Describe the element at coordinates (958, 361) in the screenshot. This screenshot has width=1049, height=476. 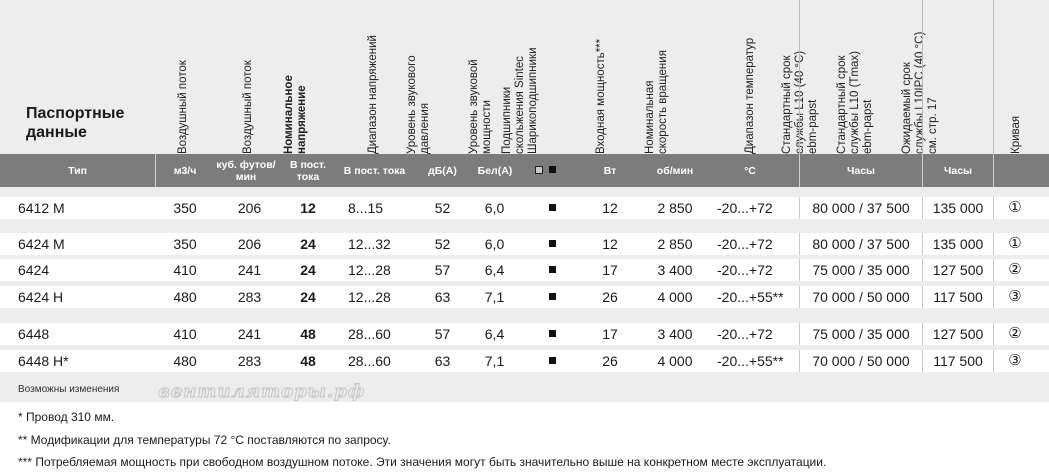
I see `cell-ipc: 117 500` at that location.